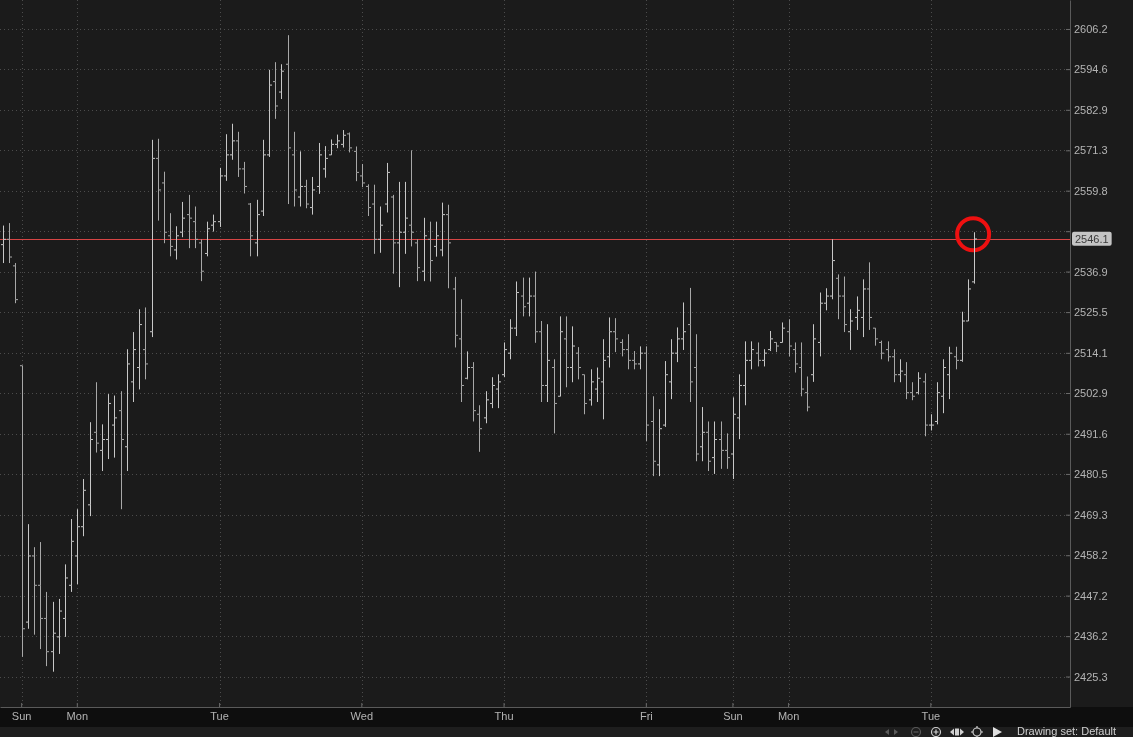  Describe the element at coordinates (1091, 312) in the screenshot. I see `y-tick-label: 2525.5` at that location.